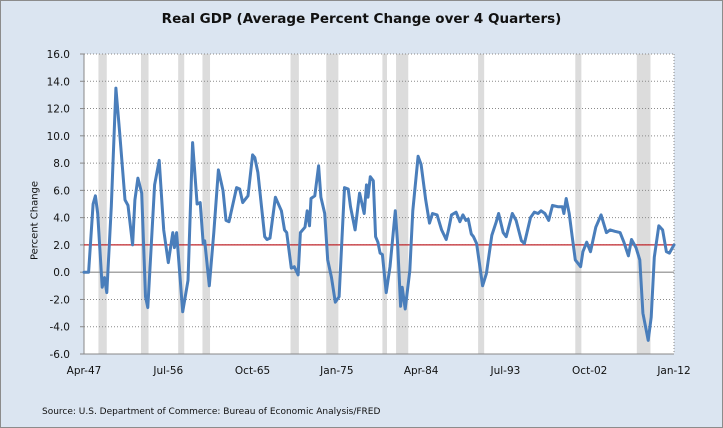 The height and width of the screenshot is (428, 723). I want to click on y-tick-label: 2.0, so click(61, 246).